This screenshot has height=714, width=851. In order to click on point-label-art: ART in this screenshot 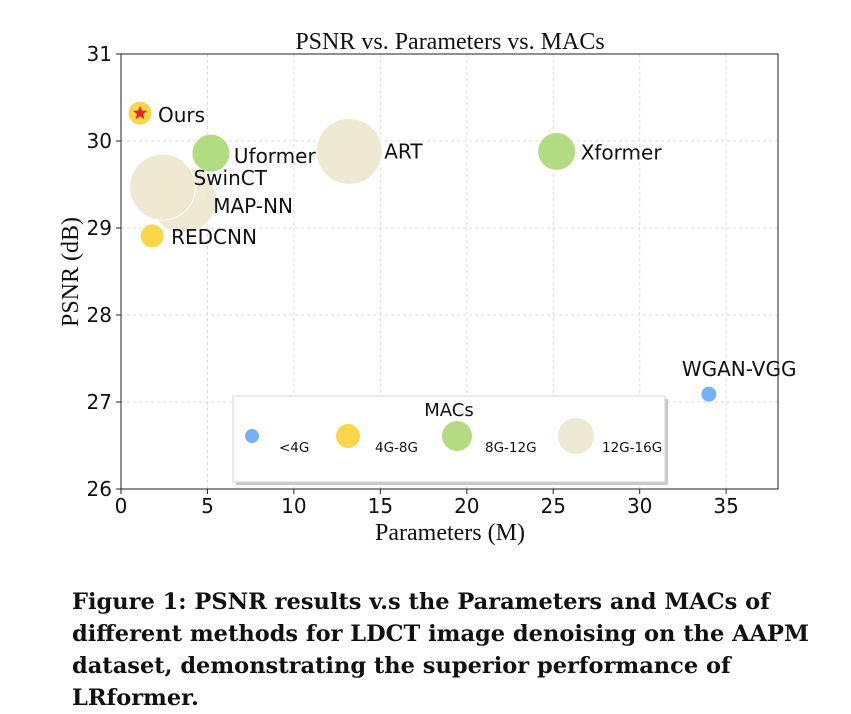, I will do `click(403, 151)`.